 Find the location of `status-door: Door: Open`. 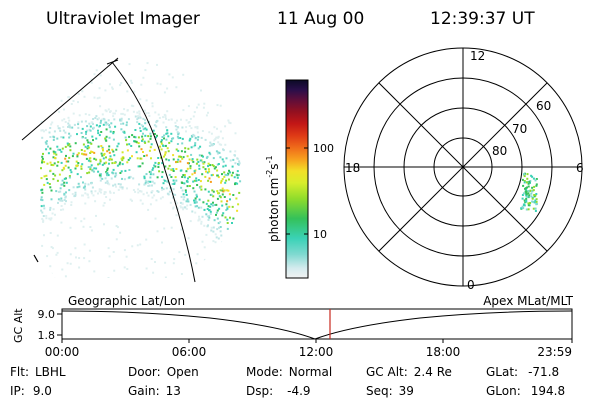

status-door: Door: Open is located at coordinates (163, 372).